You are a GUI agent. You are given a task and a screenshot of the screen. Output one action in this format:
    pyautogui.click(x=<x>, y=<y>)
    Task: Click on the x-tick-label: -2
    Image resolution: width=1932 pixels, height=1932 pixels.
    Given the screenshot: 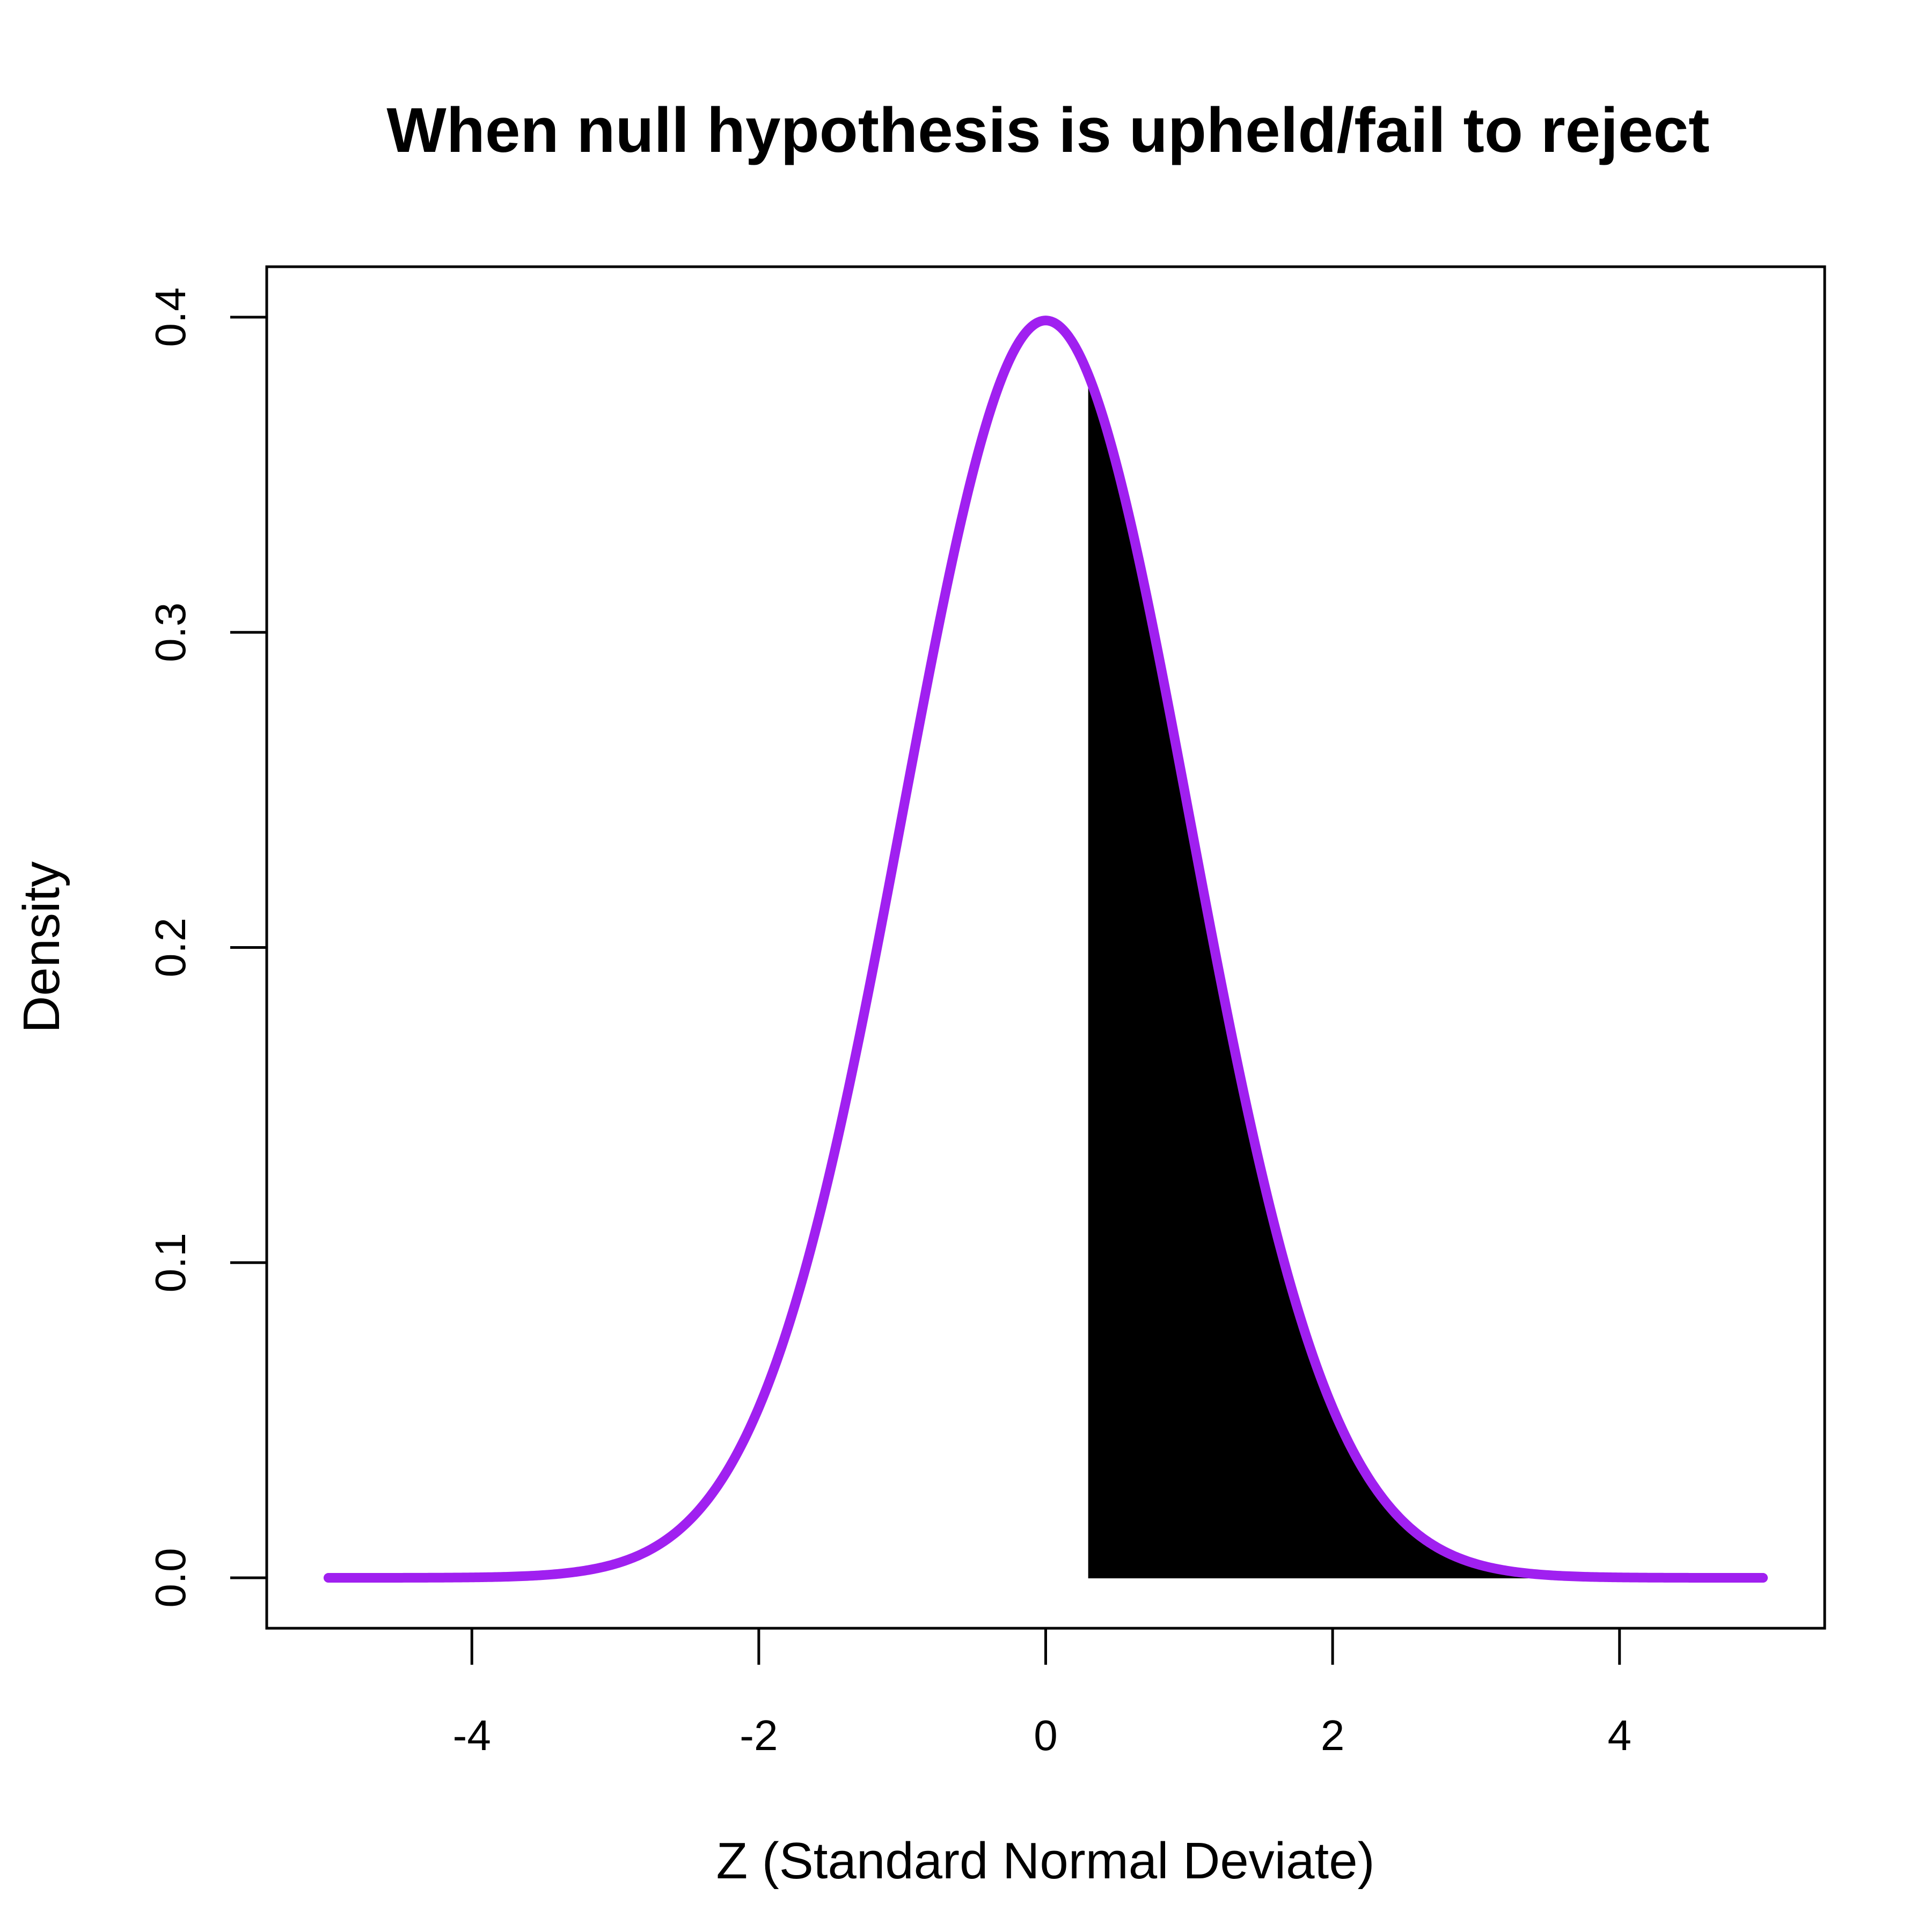 What is the action you would take?
    pyautogui.click(x=759, y=1735)
    